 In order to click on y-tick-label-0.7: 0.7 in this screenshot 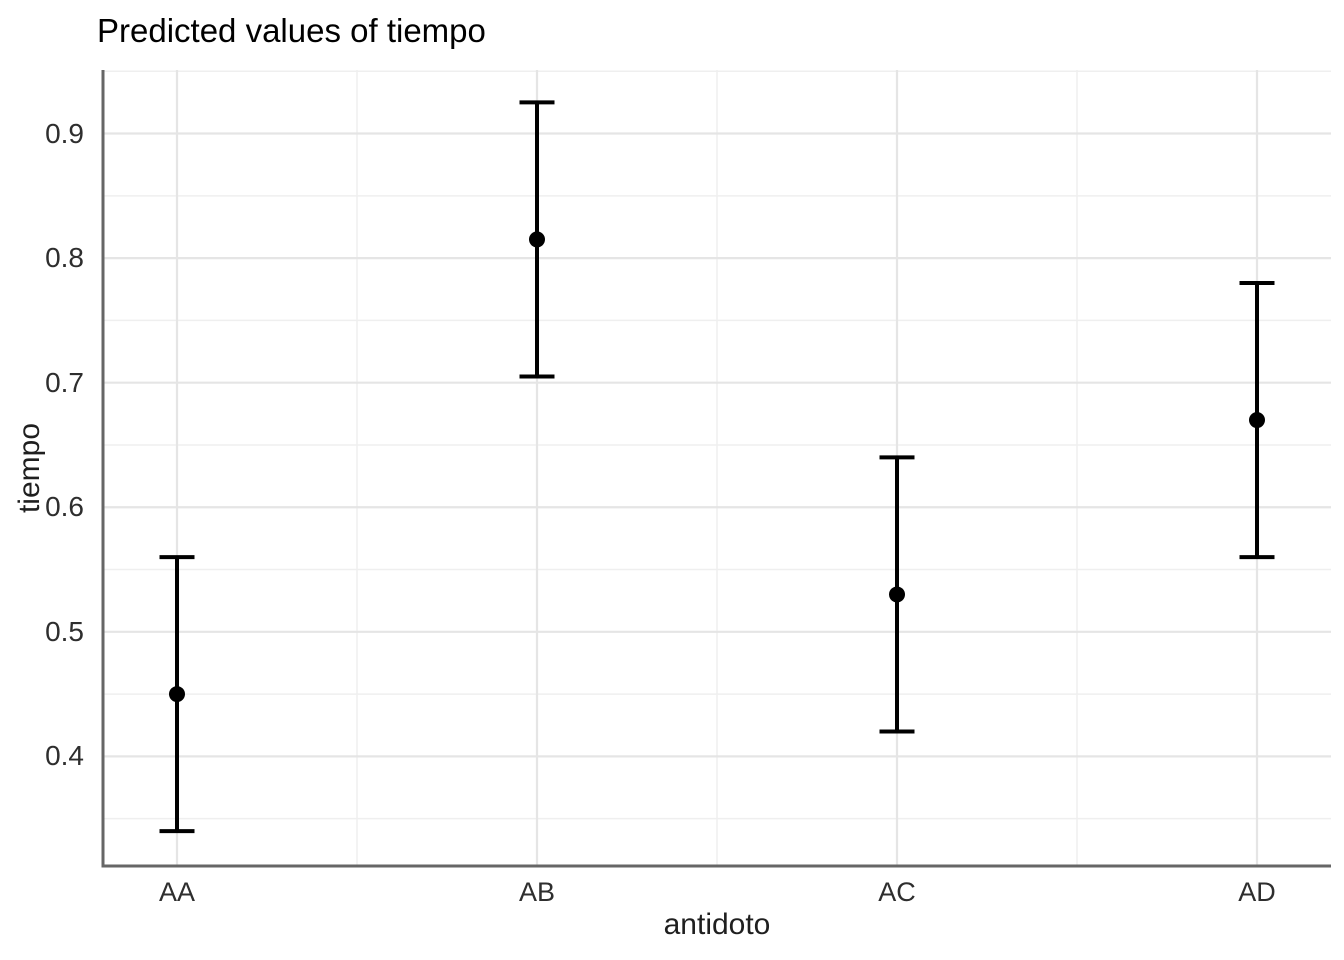, I will do `click(64, 382)`.